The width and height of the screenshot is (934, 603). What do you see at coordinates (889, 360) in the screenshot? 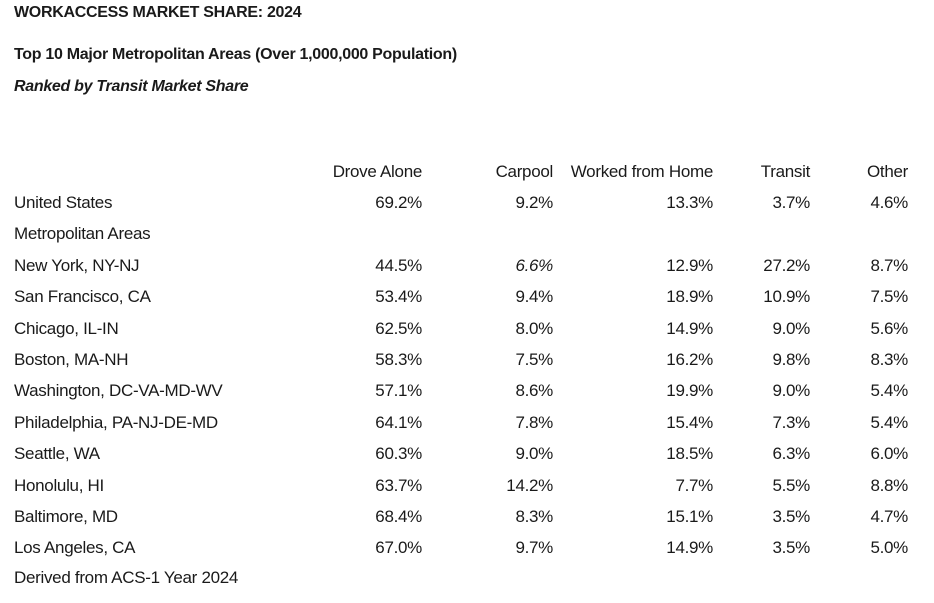
I see `other-cell: 8.3%` at bounding box center [889, 360].